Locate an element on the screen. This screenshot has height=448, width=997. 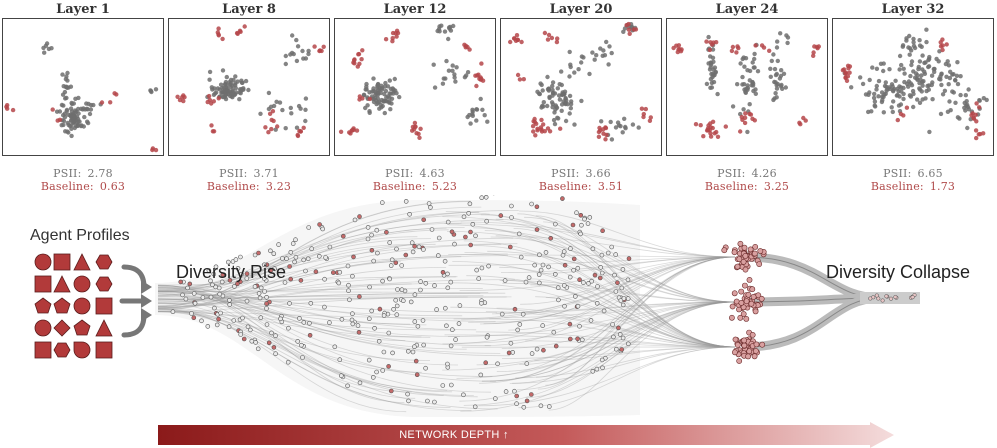
psii-stat: PSII: 3.71 is located at coordinates (249, 173).